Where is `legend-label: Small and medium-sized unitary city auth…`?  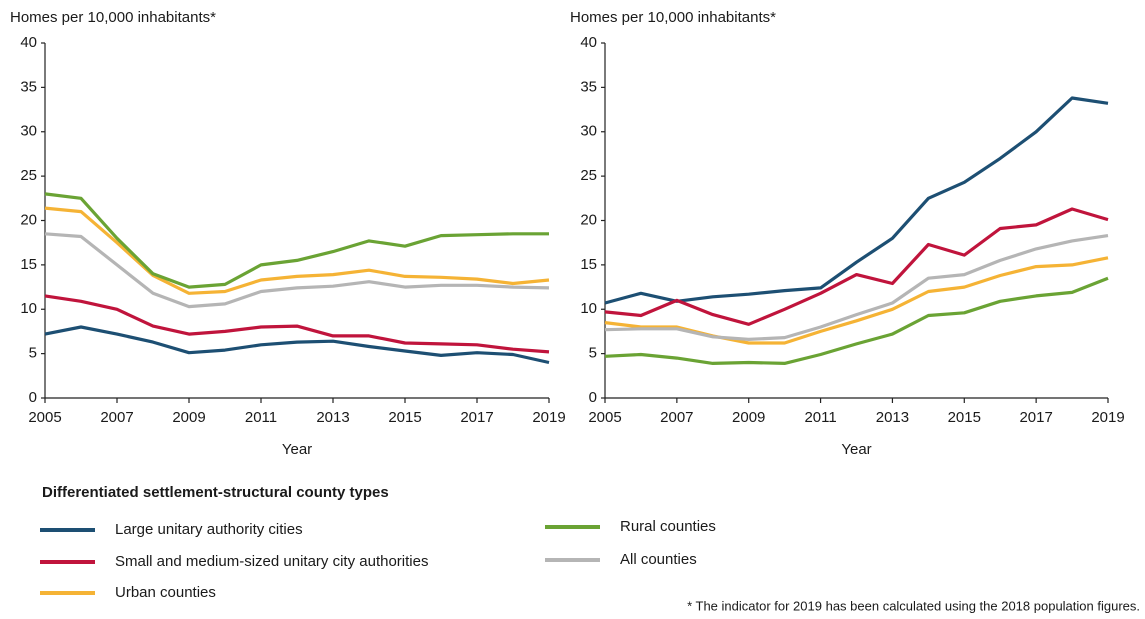
legend-label: Small and medium-sized unitary city auth… is located at coordinates (271, 561).